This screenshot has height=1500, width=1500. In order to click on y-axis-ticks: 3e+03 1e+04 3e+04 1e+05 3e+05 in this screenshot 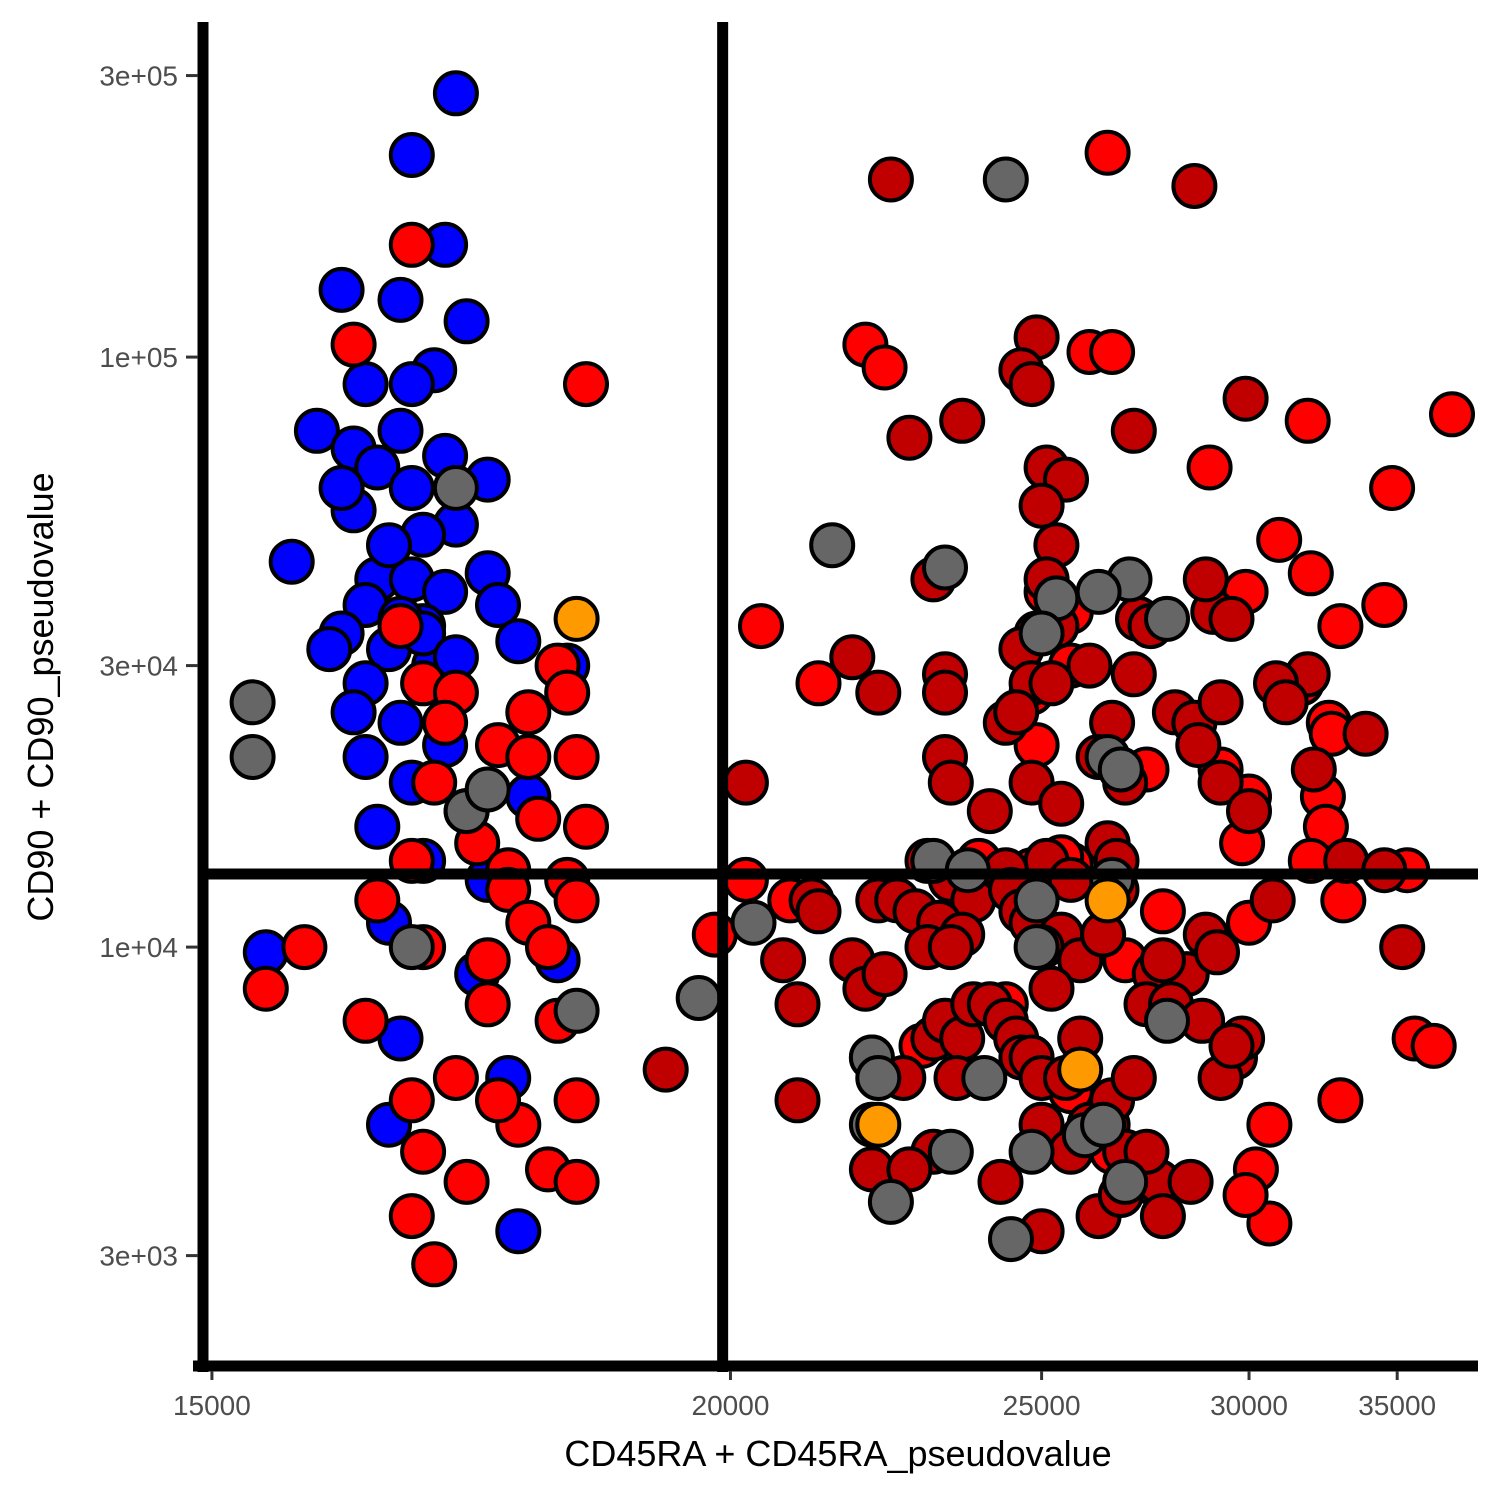, I will do `click(148, 666)`.